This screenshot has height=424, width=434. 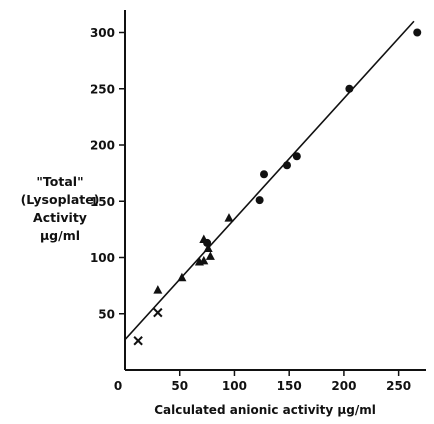 What do you see at coordinates (102, 33) in the screenshot?
I see `y-tick-label-300: 300` at bounding box center [102, 33].